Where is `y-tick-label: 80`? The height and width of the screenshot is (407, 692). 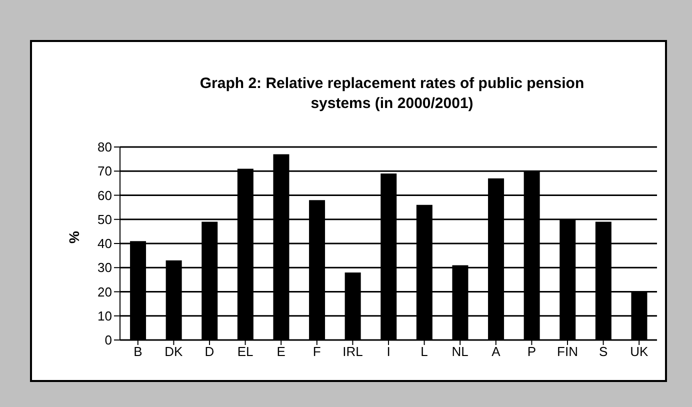
y-tick-label: 80 is located at coordinates (105, 147).